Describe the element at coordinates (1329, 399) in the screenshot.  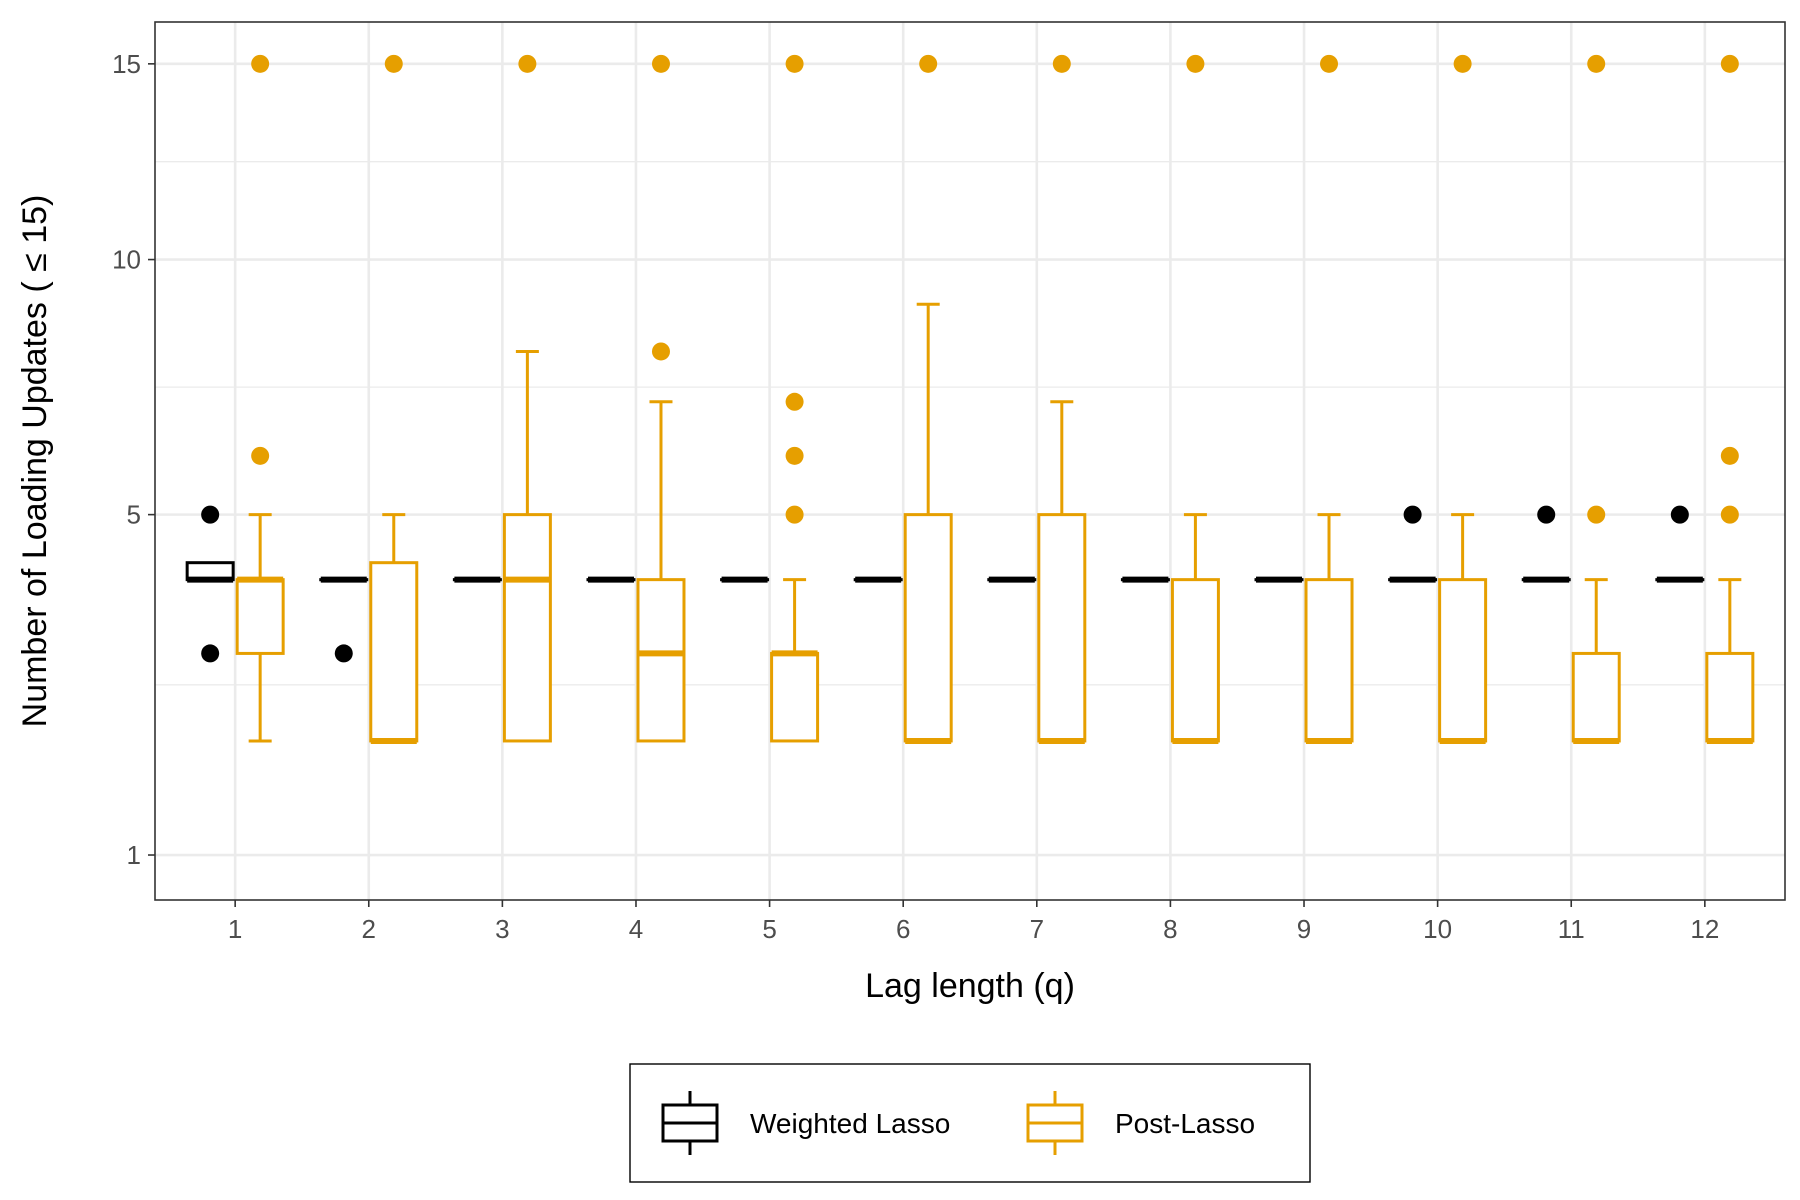
I see `box-post-lasso-q9` at that location.